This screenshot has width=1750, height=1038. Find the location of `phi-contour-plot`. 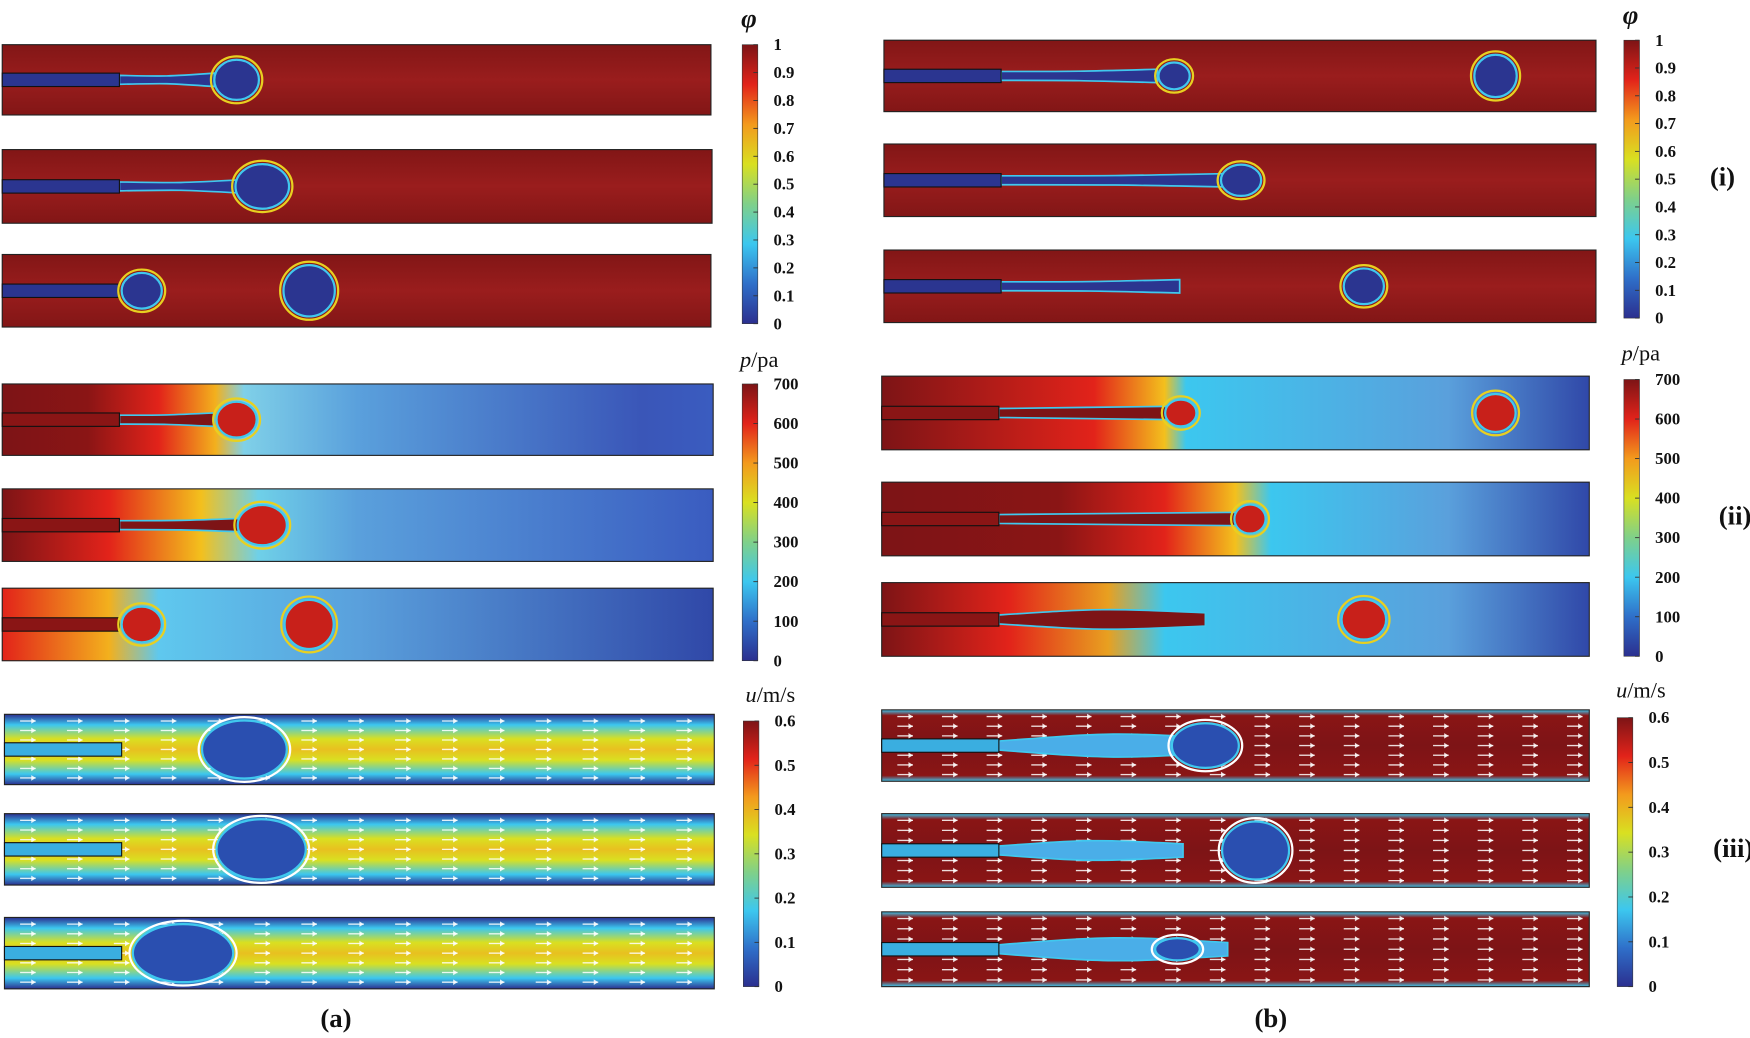

phi-contour-plot is located at coordinates (1240, 180).